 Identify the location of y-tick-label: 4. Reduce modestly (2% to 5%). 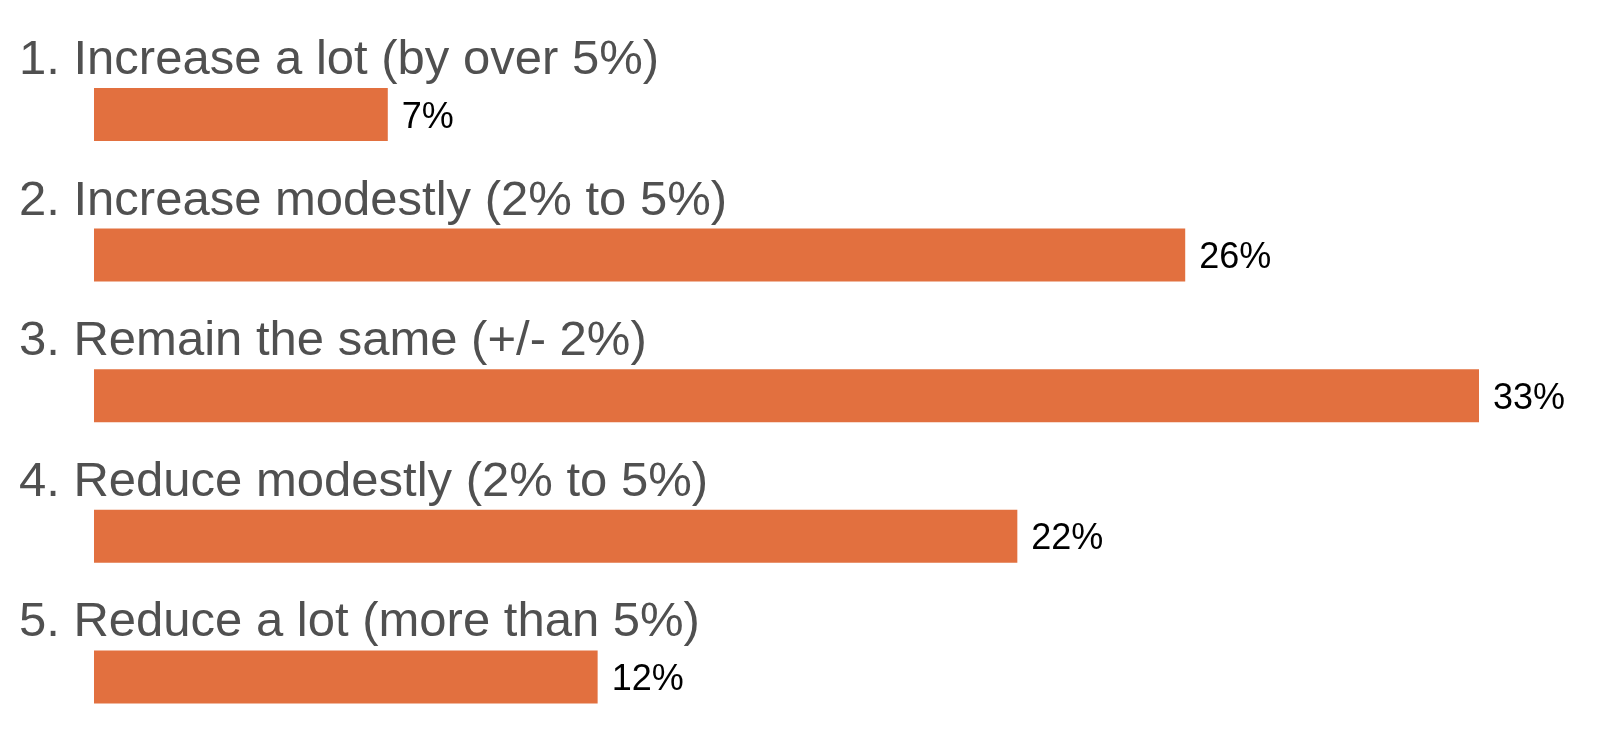
(364, 478).